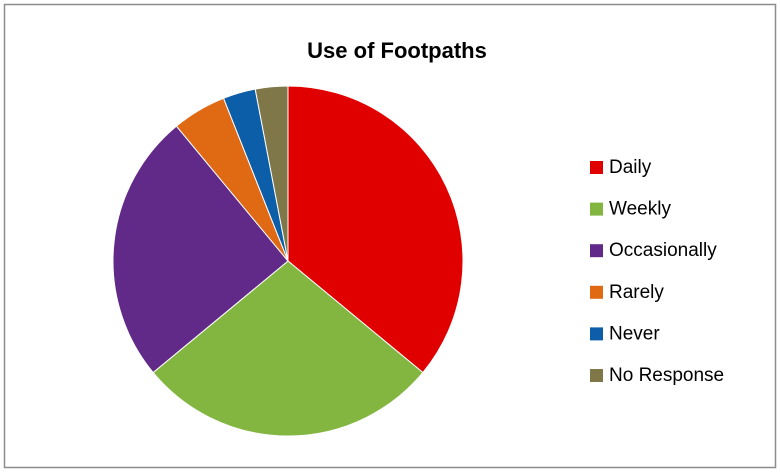 The width and height of the screenshot is (780, 472). I want to click on legend-label: Weekly, so click(640, 209).